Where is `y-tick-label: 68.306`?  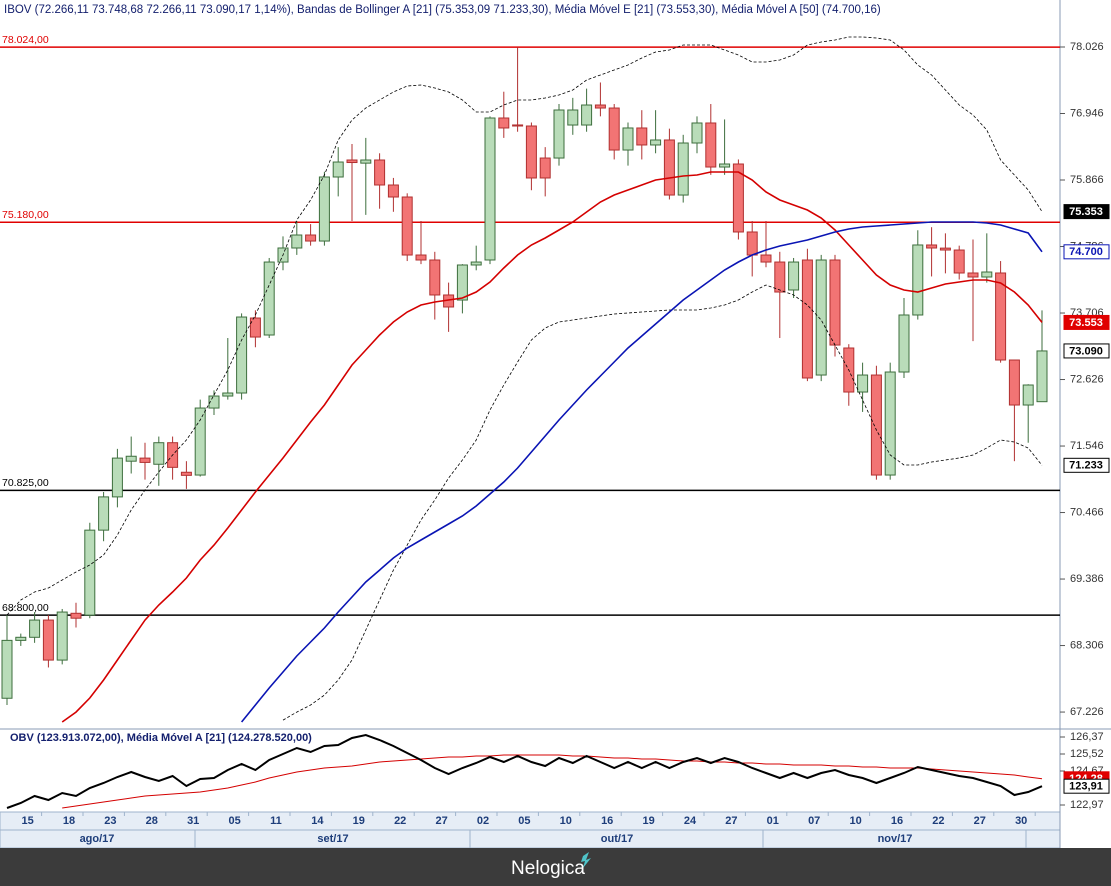 y-tick-label: 68.306 is located at coordinates (1087, 645).